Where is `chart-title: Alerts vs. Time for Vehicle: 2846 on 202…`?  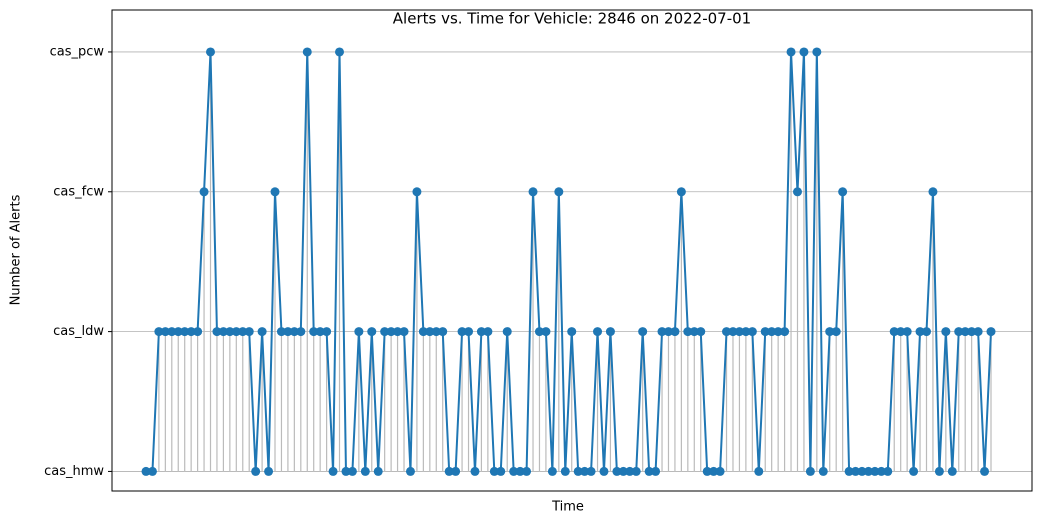 chart-title: Alerts vs. Time for Vehicle: 2846 on 202… is located at coordinates (572, 19).